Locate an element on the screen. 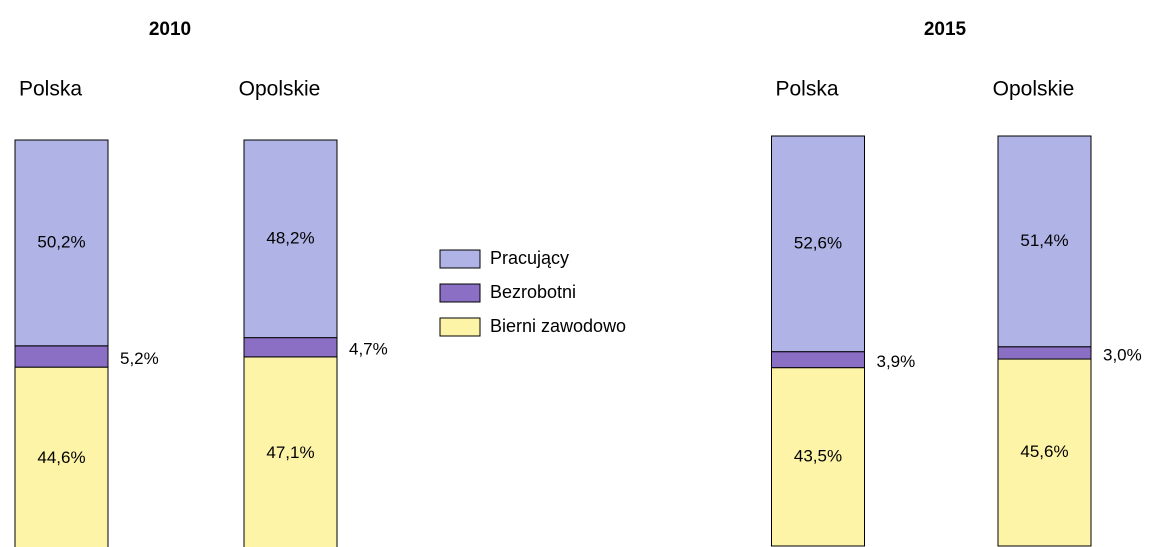  data-label: 44,6% is located at coordinates (61, 457).